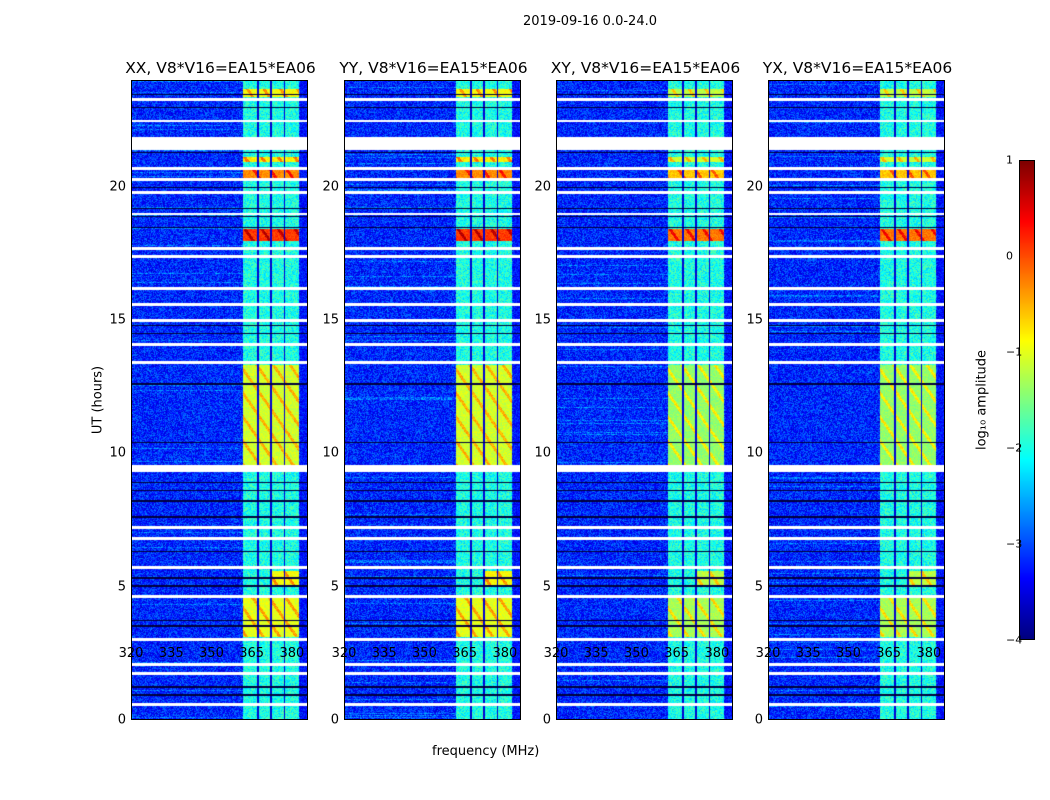  I want to click on colorbar-label: log₁₀ amplitude, so click(982, 400).